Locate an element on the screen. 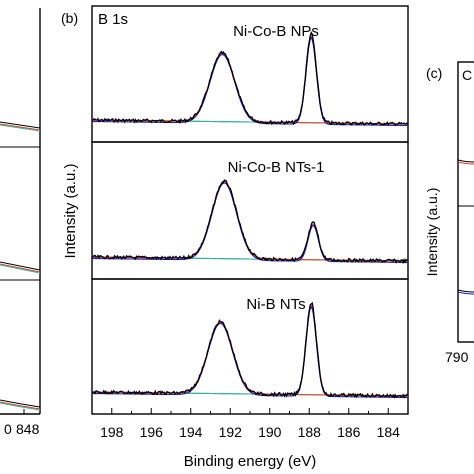 This screenshot has height=474, width=474. x-axis-label: Binding energy (eV) is located at coordinates (250, 461).